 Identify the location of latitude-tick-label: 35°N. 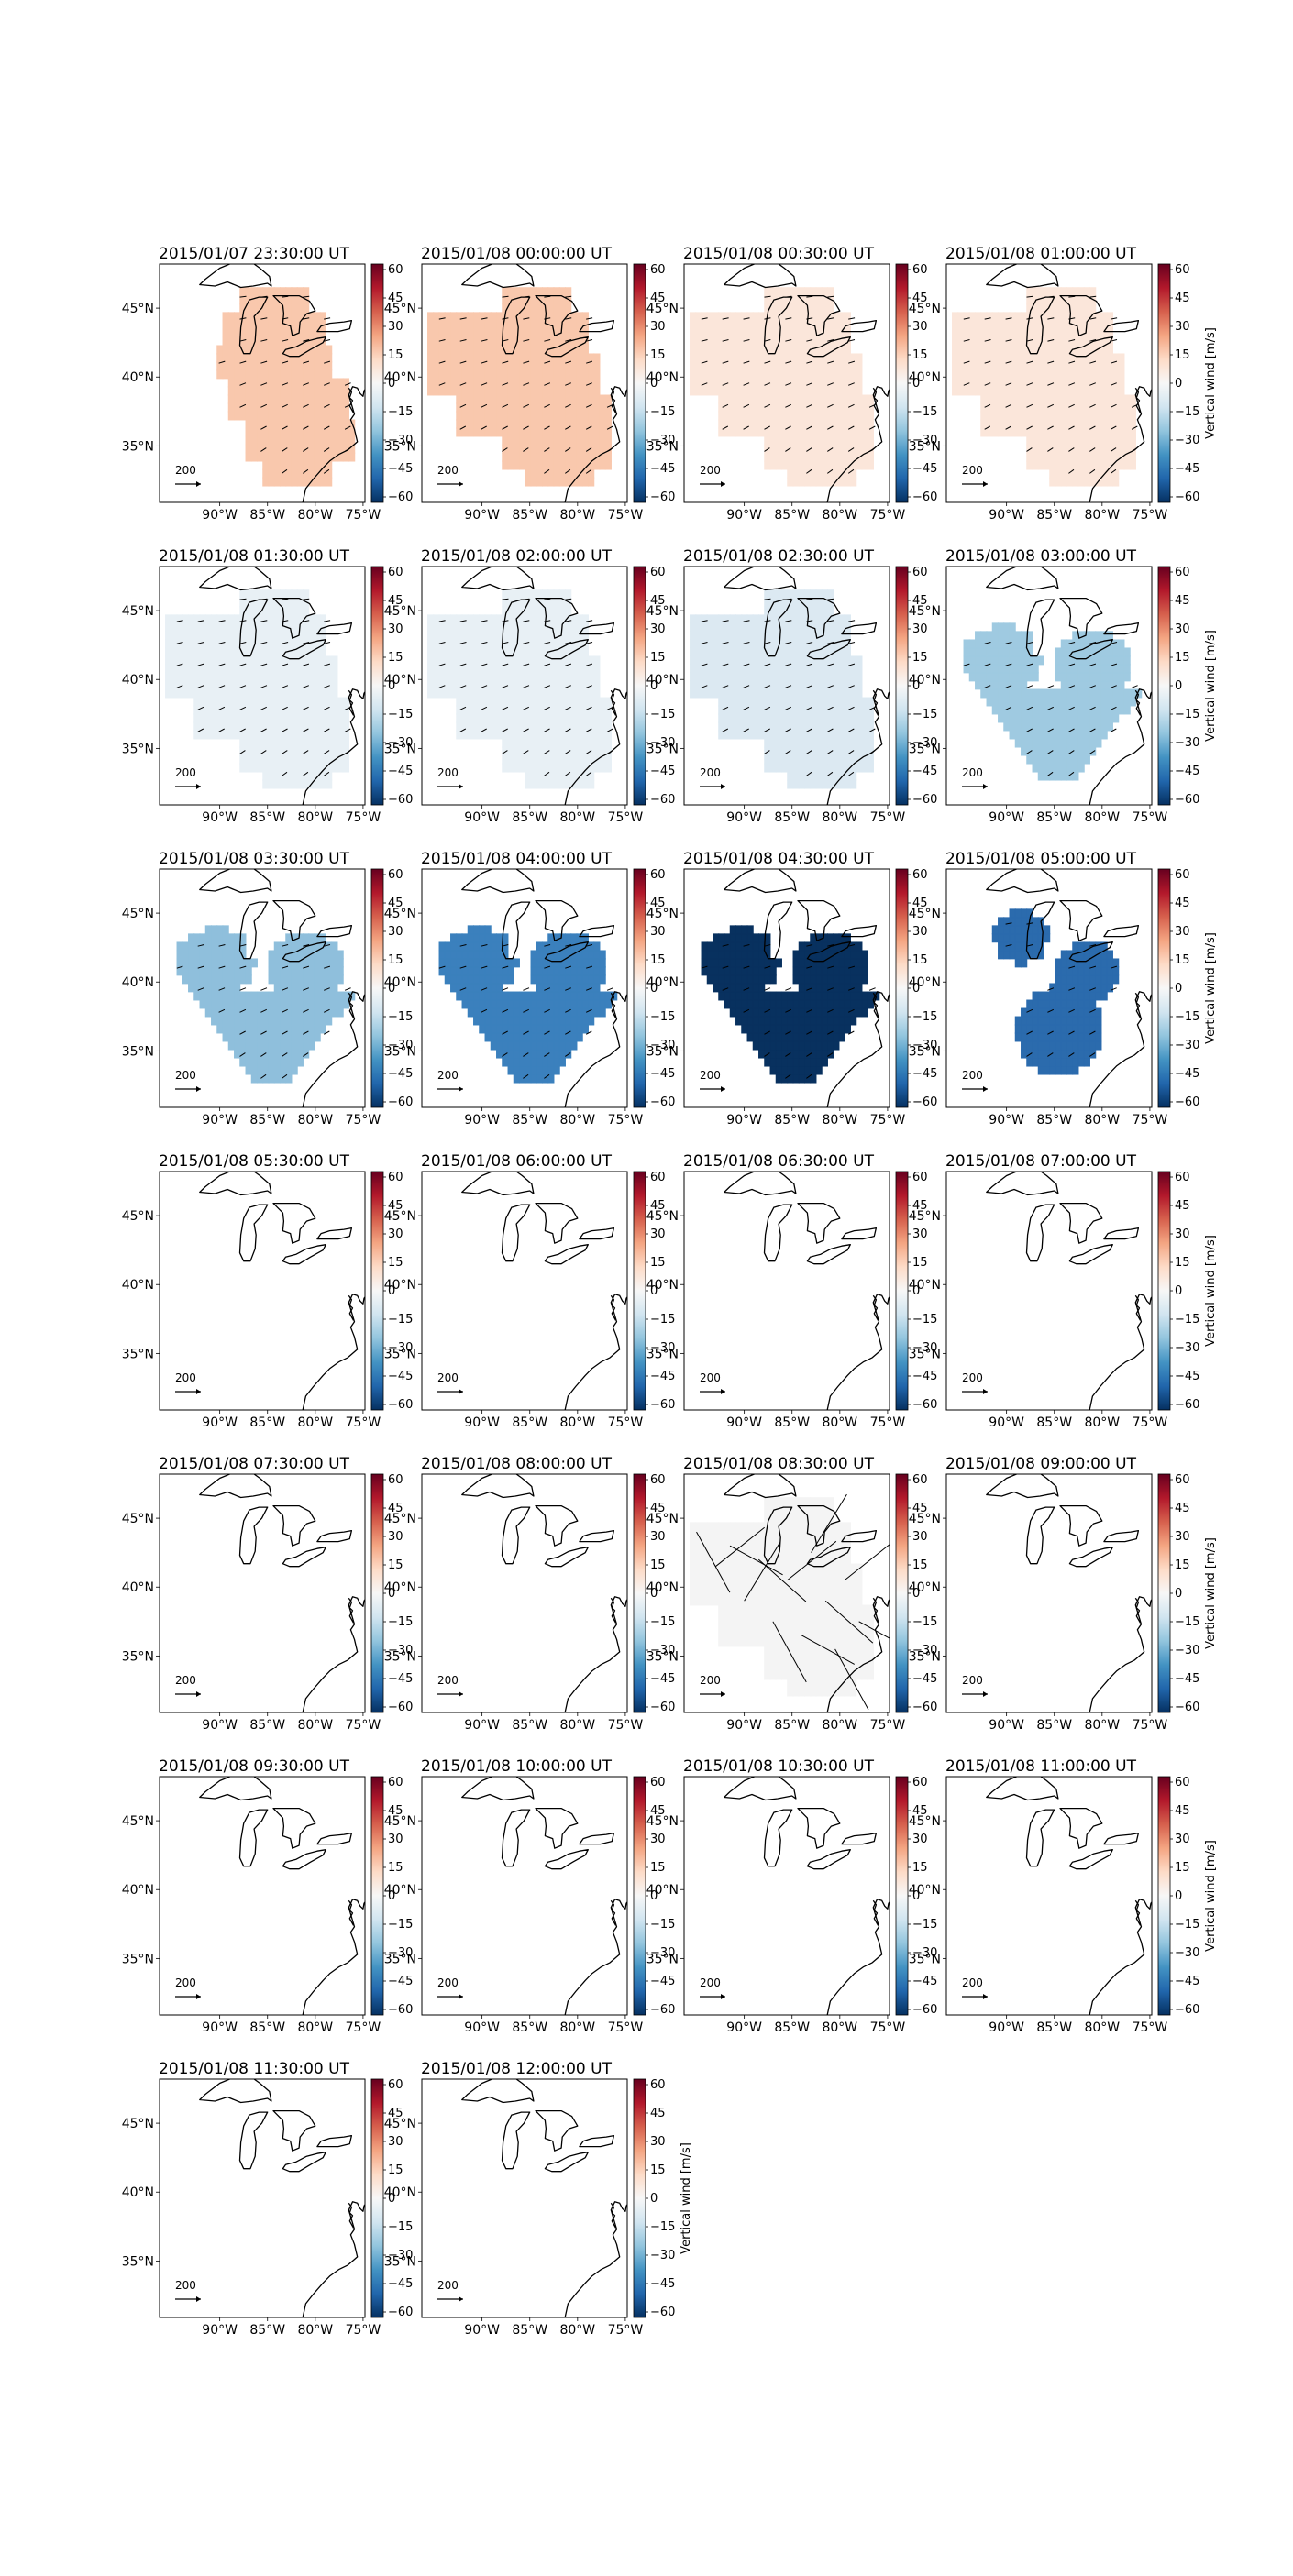
(662, 749).